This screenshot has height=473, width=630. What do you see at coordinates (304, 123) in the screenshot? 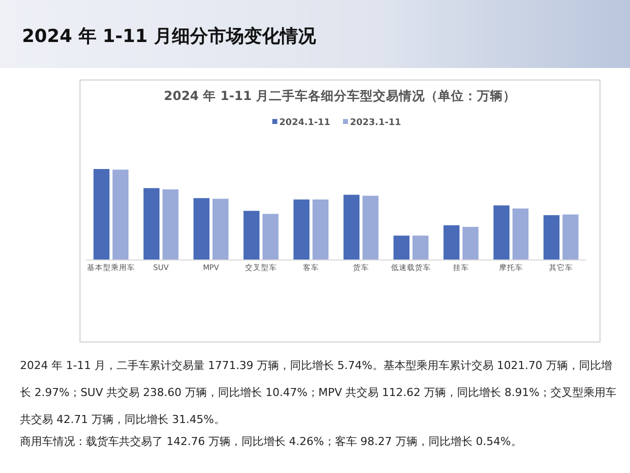
I see `legend-label: 2024.1-11` at bounding box center [304, 123].